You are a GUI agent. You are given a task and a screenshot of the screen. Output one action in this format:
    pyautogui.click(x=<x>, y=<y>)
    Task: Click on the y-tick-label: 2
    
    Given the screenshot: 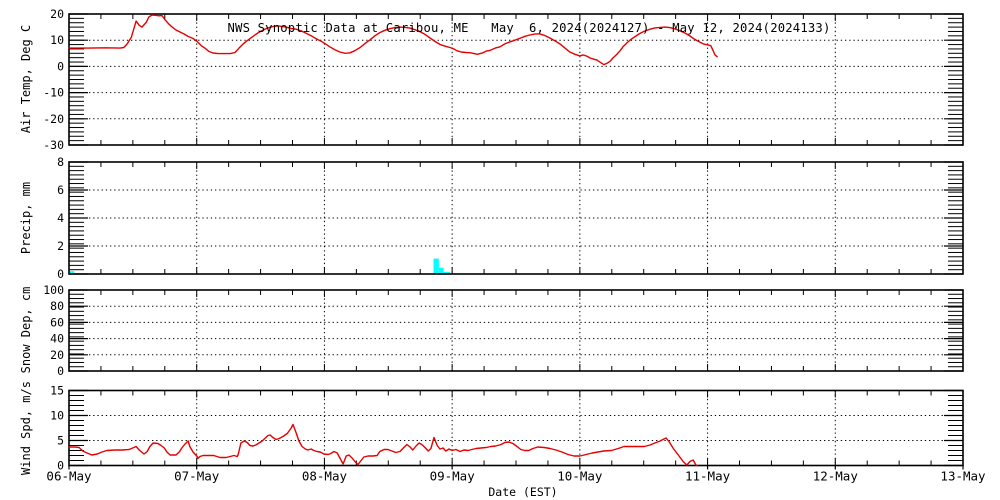 What is the action you would take?
    pyautogui.click(x=60, y=246)
    